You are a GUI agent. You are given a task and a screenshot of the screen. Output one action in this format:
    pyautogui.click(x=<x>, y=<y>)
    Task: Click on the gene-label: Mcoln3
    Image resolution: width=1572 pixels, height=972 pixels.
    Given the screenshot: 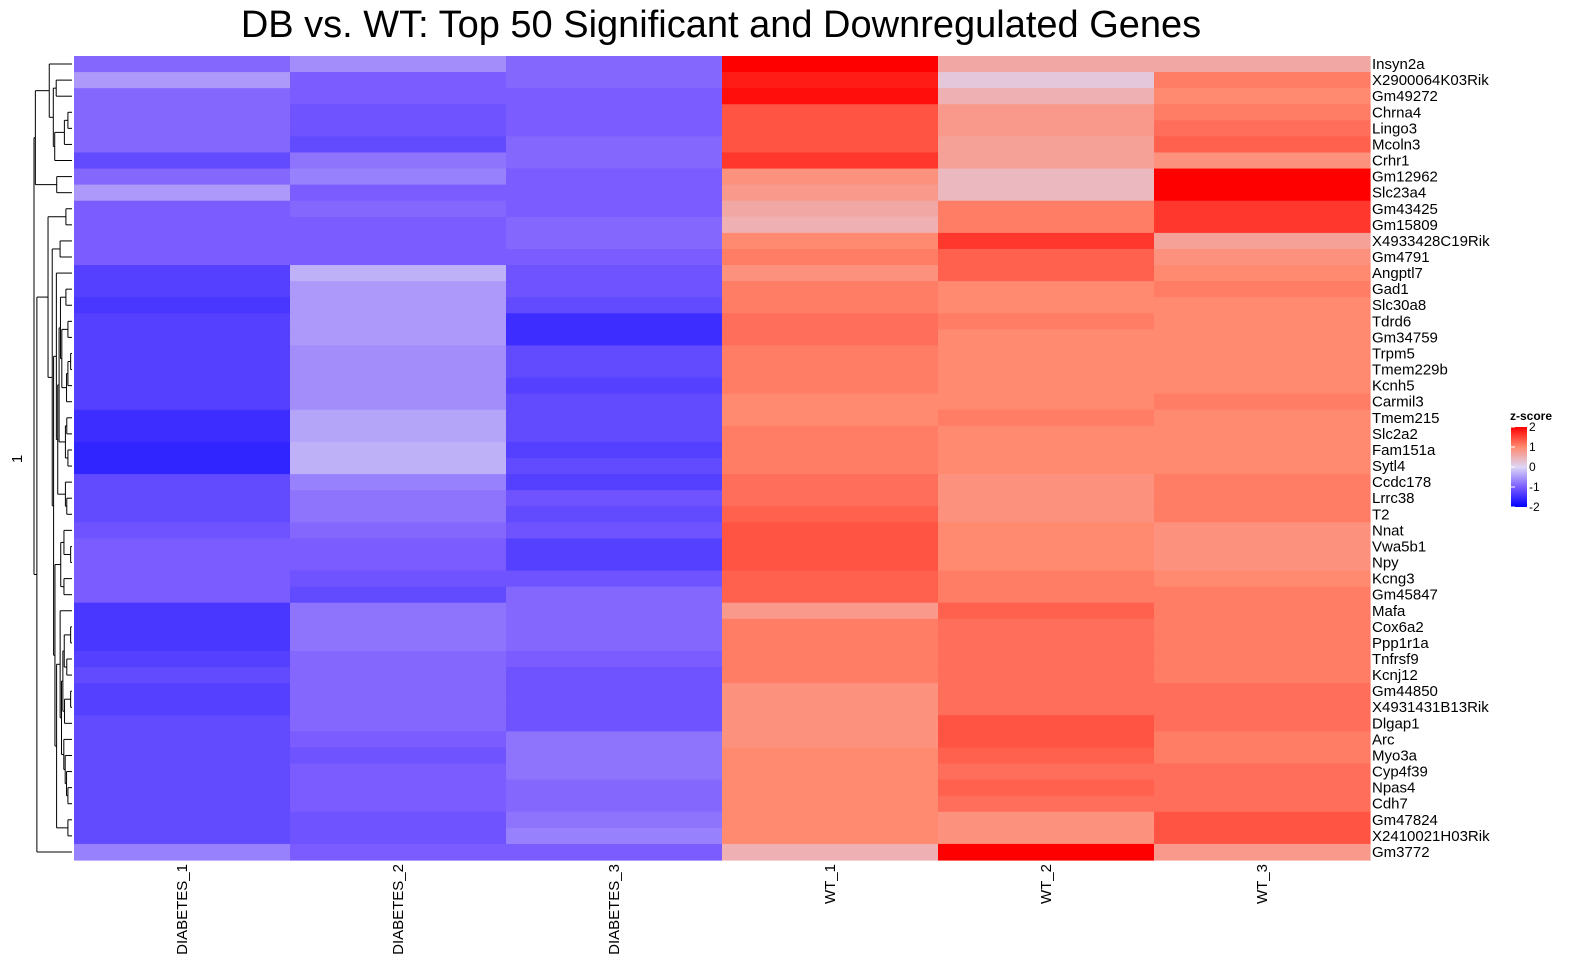 What is the action you would take?
    pyautogui.click(x=1396, y=144)
    